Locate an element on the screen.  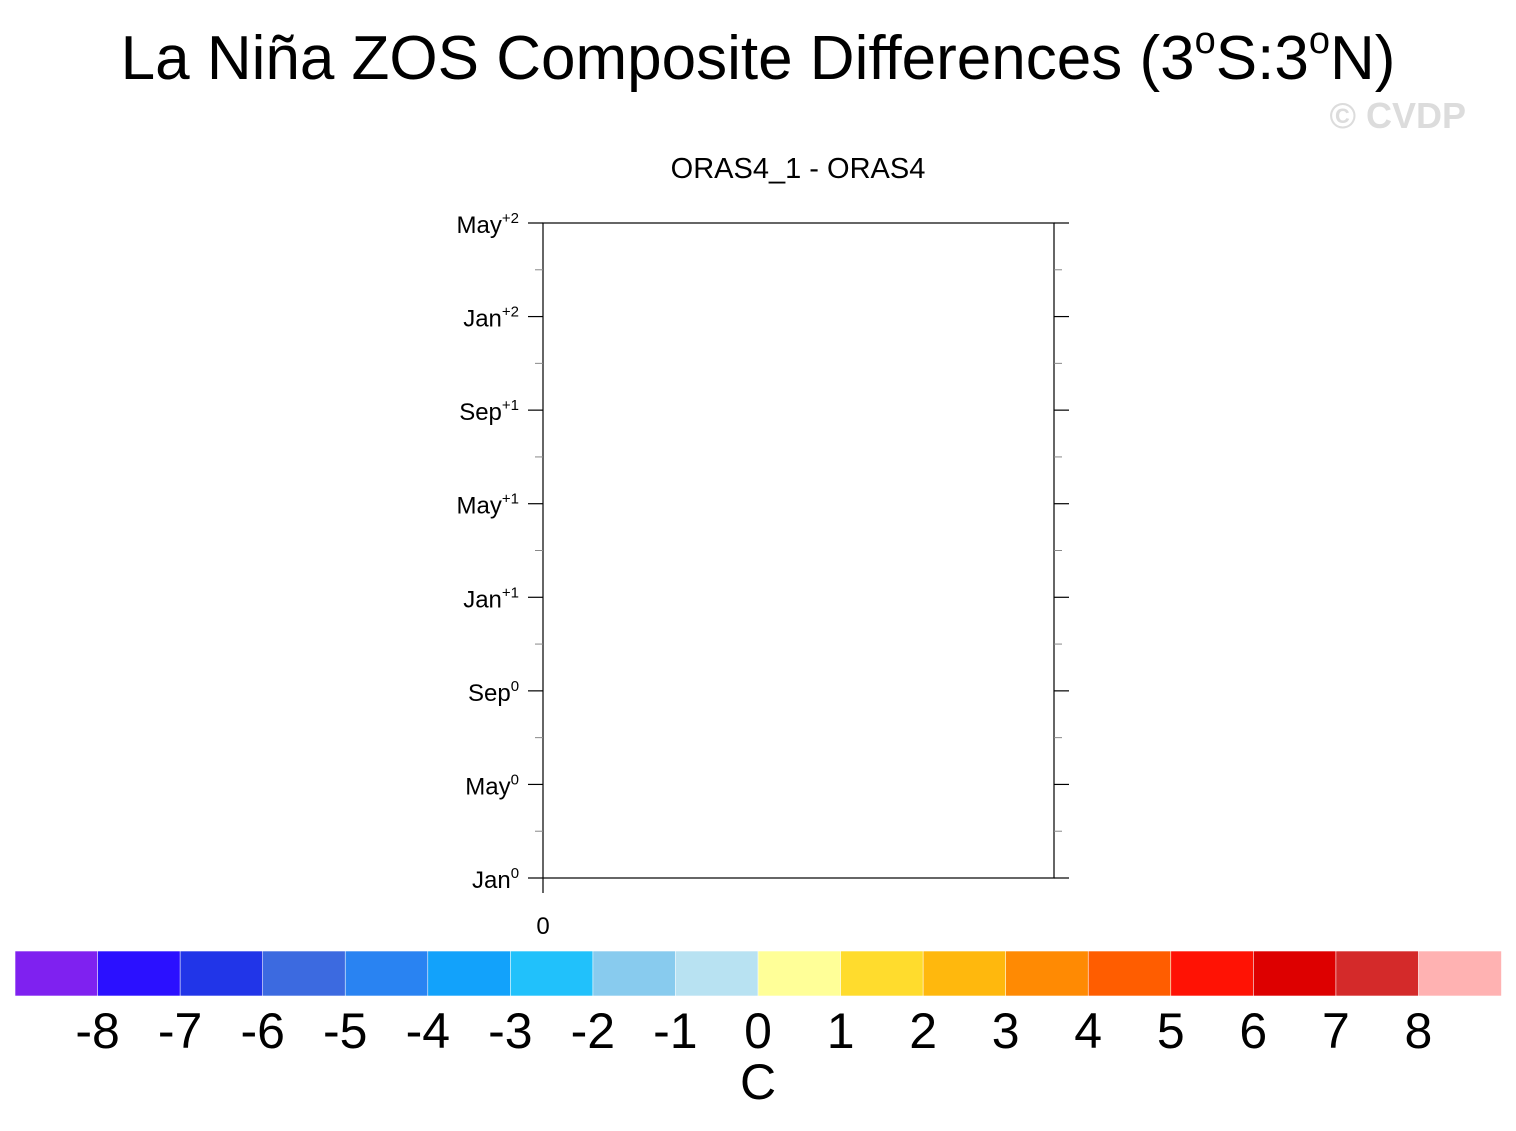
colorbar-label: -1 is located at coordinates (675, 1031).